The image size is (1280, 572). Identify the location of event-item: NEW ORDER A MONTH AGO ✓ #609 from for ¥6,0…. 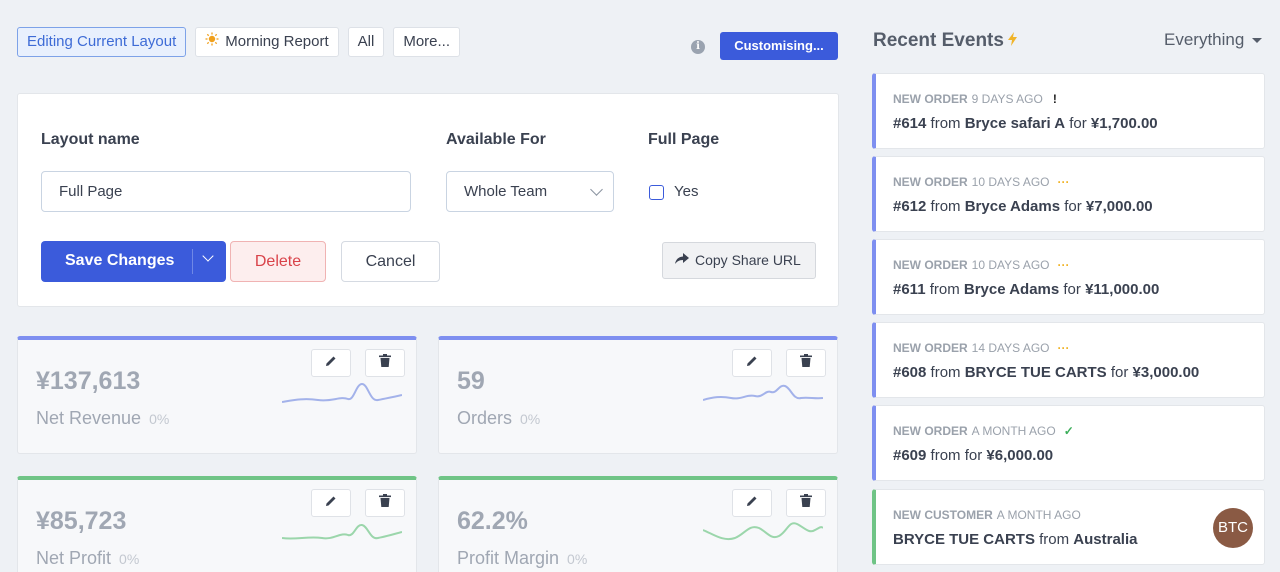
(1068, 443).